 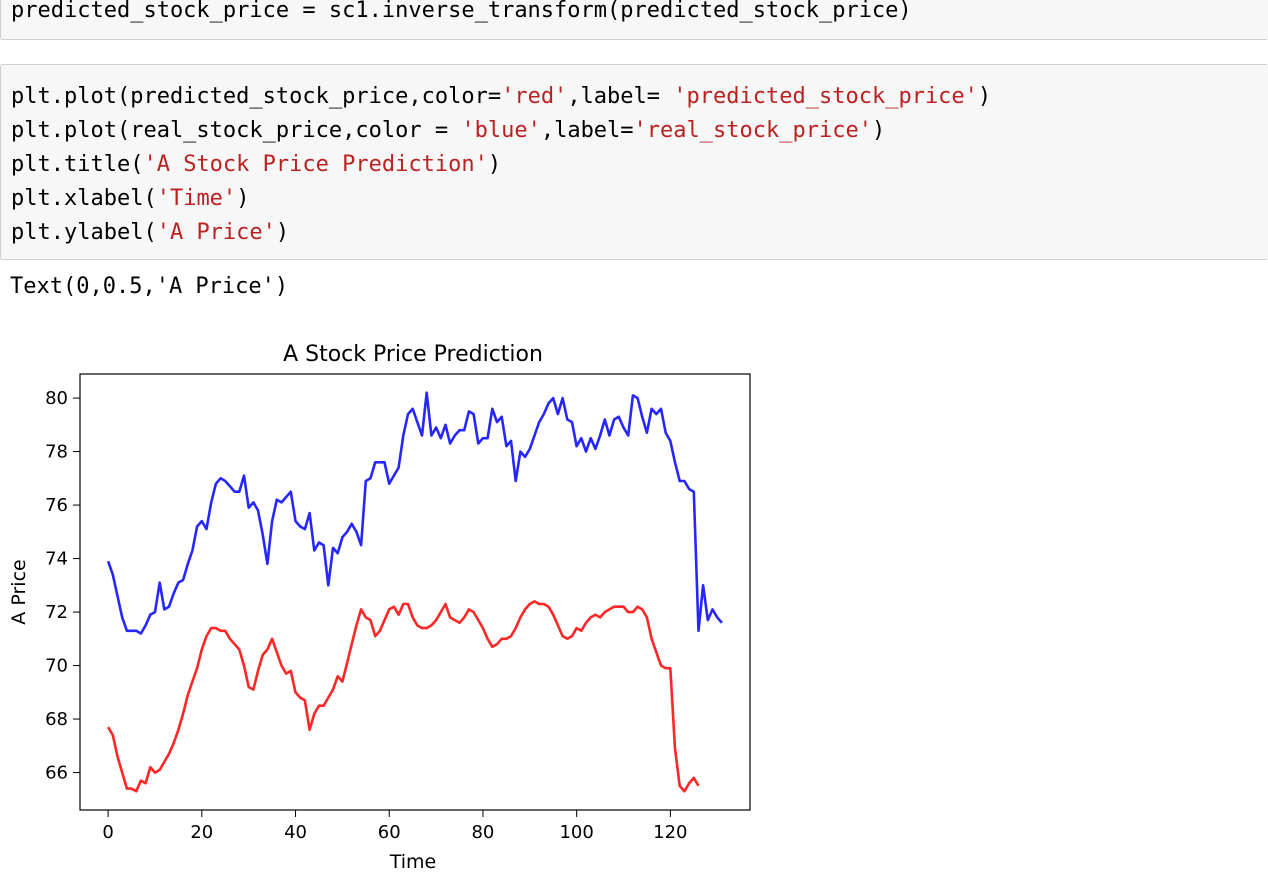 What do you see at coordinates (413, 862) in the screenshot?
I see `chart-xlabel: Time` at bounding box center [413, 862].